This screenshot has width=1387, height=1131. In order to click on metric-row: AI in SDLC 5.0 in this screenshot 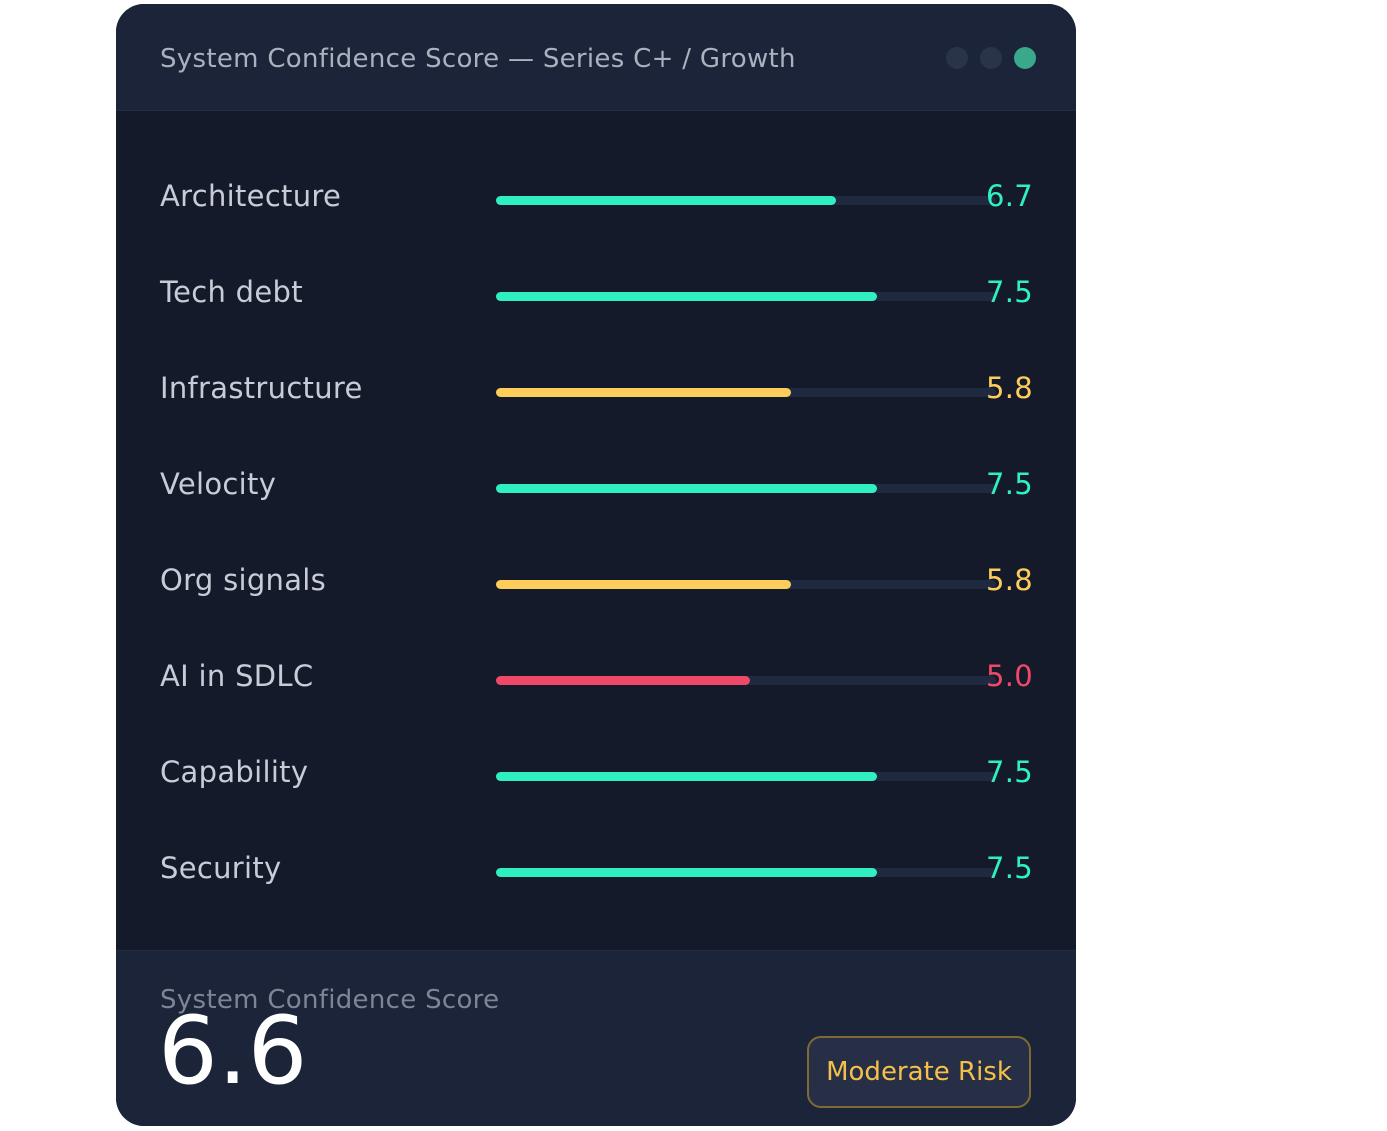, I will do `click(596, 689)`.